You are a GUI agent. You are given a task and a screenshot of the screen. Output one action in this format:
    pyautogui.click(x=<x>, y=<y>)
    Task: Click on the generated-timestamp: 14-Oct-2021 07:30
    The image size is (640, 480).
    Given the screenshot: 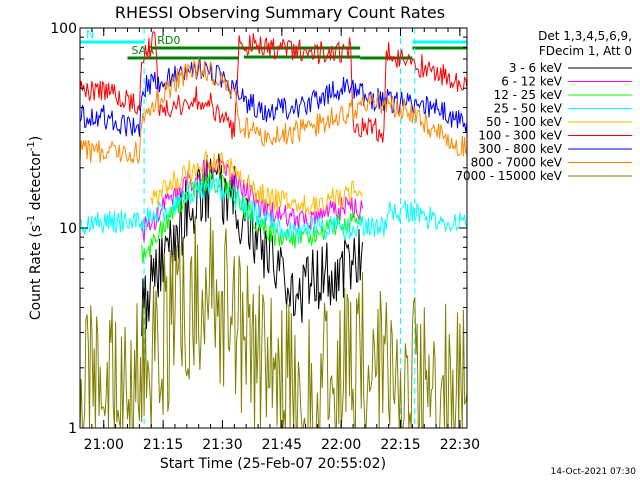 What is the action you would take?
    pyautogui.click(x=594, y=472)
    